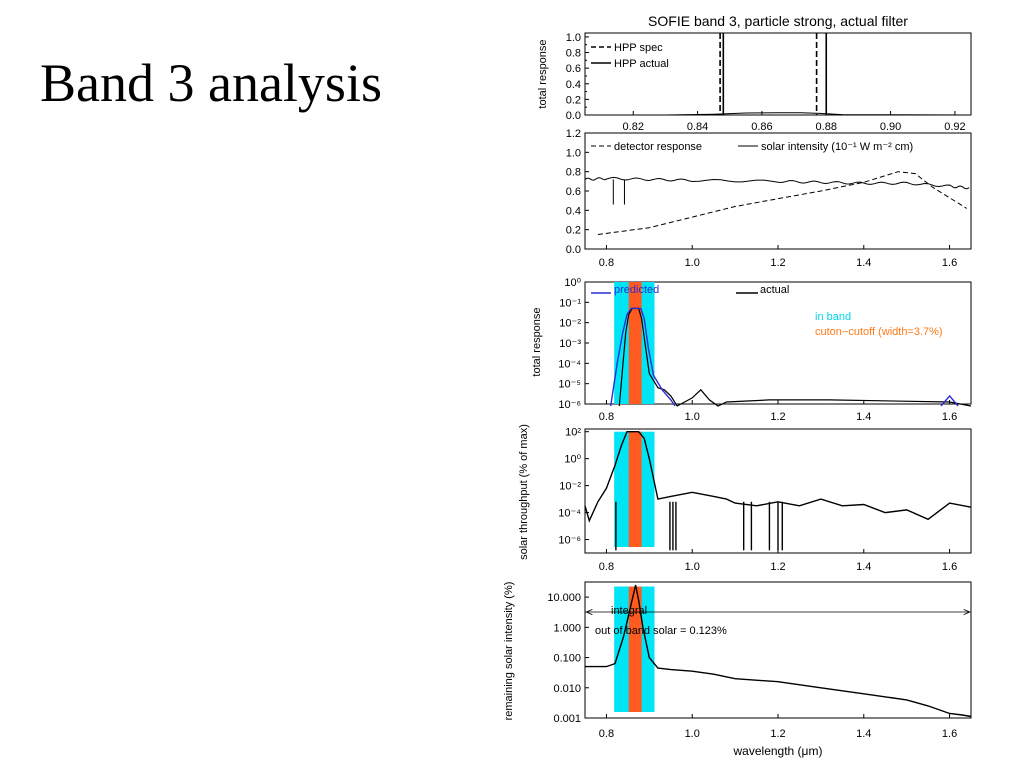 The width and height of the screenshot is (1024, 768). What do you see at coordinates (778, 751) in the screenshot?
I see `panel-5-xlabel: wavelength (μm)` at bounding box center [778, 751].